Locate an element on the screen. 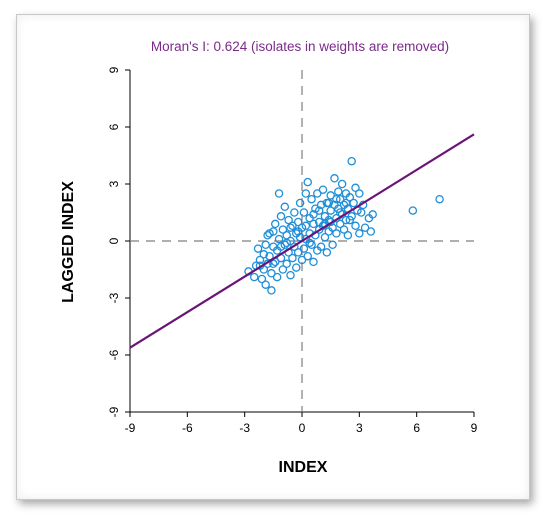 The image size is (550, 516). x-tick-label: -9 is located at coordinates (130, 428).